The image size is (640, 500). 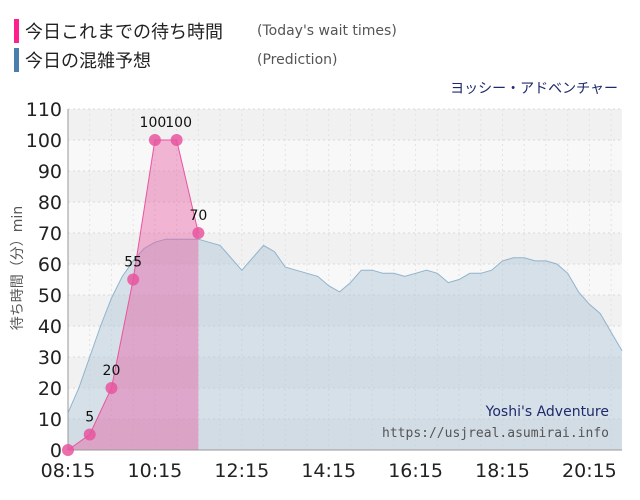 I want to click on y-tick-label: 90, so click(x=50, y=172).